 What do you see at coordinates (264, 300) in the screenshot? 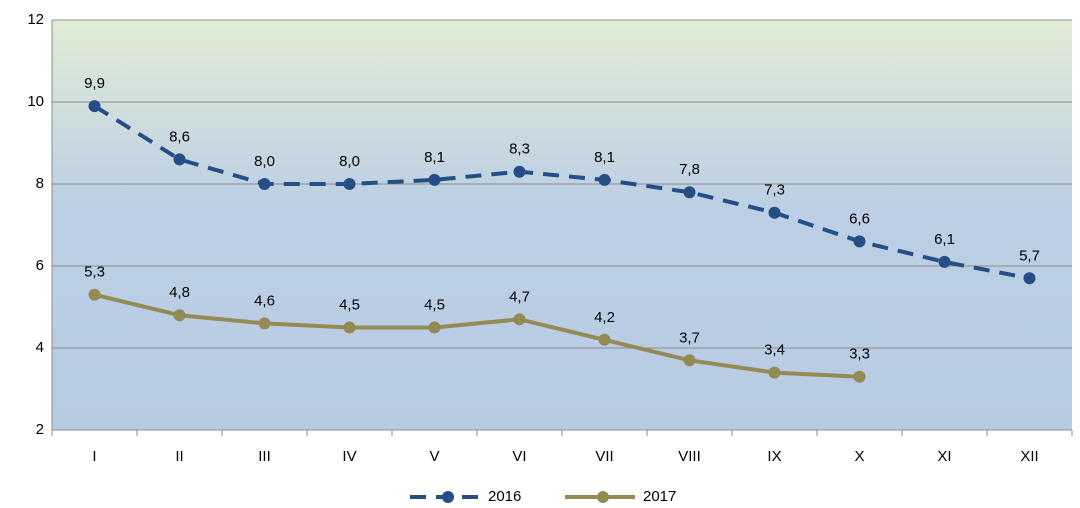
I see `data-label: 4,6` at bounding box center [264, 300].